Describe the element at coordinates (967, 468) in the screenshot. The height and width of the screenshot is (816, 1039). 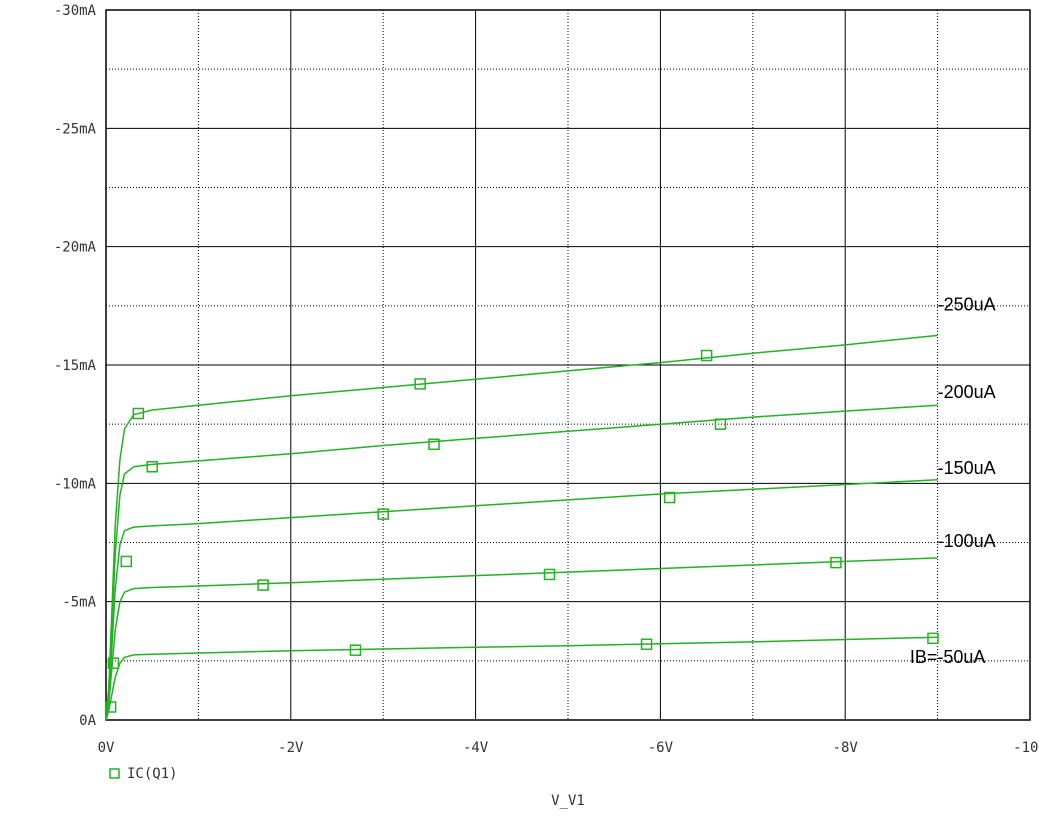
I see `curve-label: -150uA` at that location.